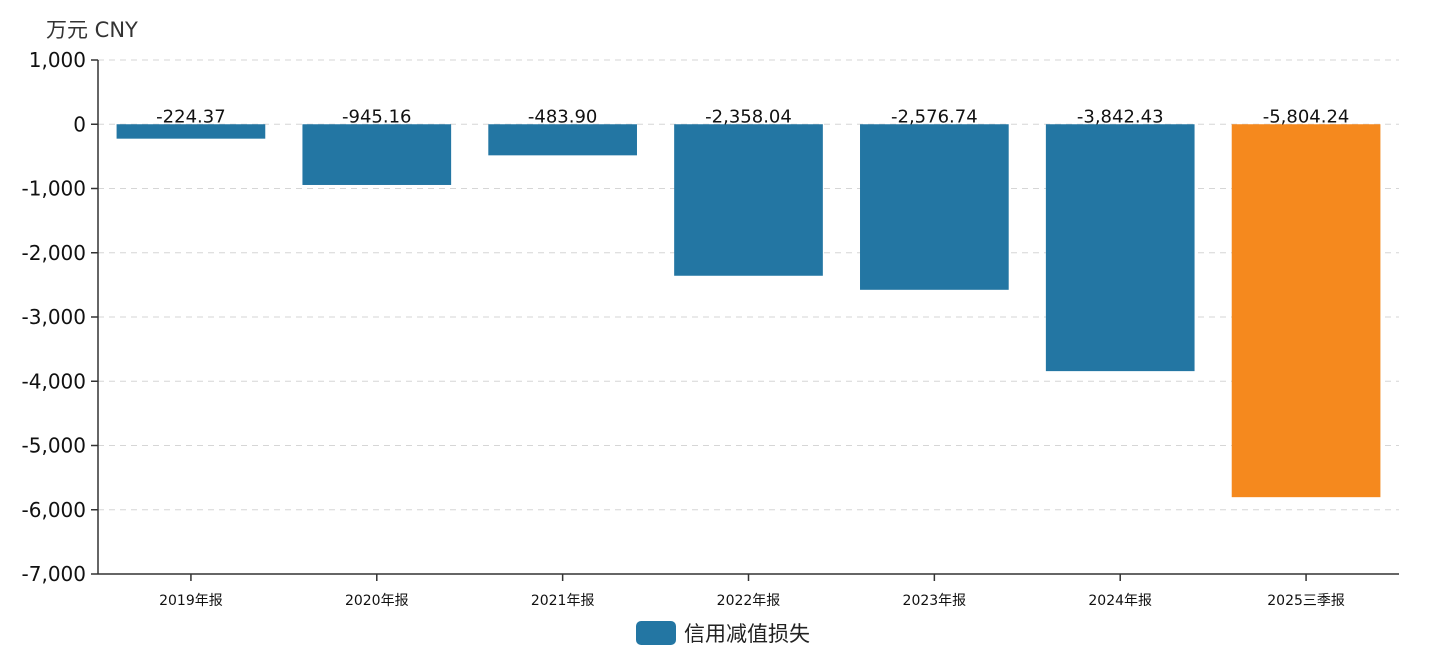 The height and width of the screenshot is (656, 1439). I want to click on x-tick-label: 2019年报, so click(191, 601).